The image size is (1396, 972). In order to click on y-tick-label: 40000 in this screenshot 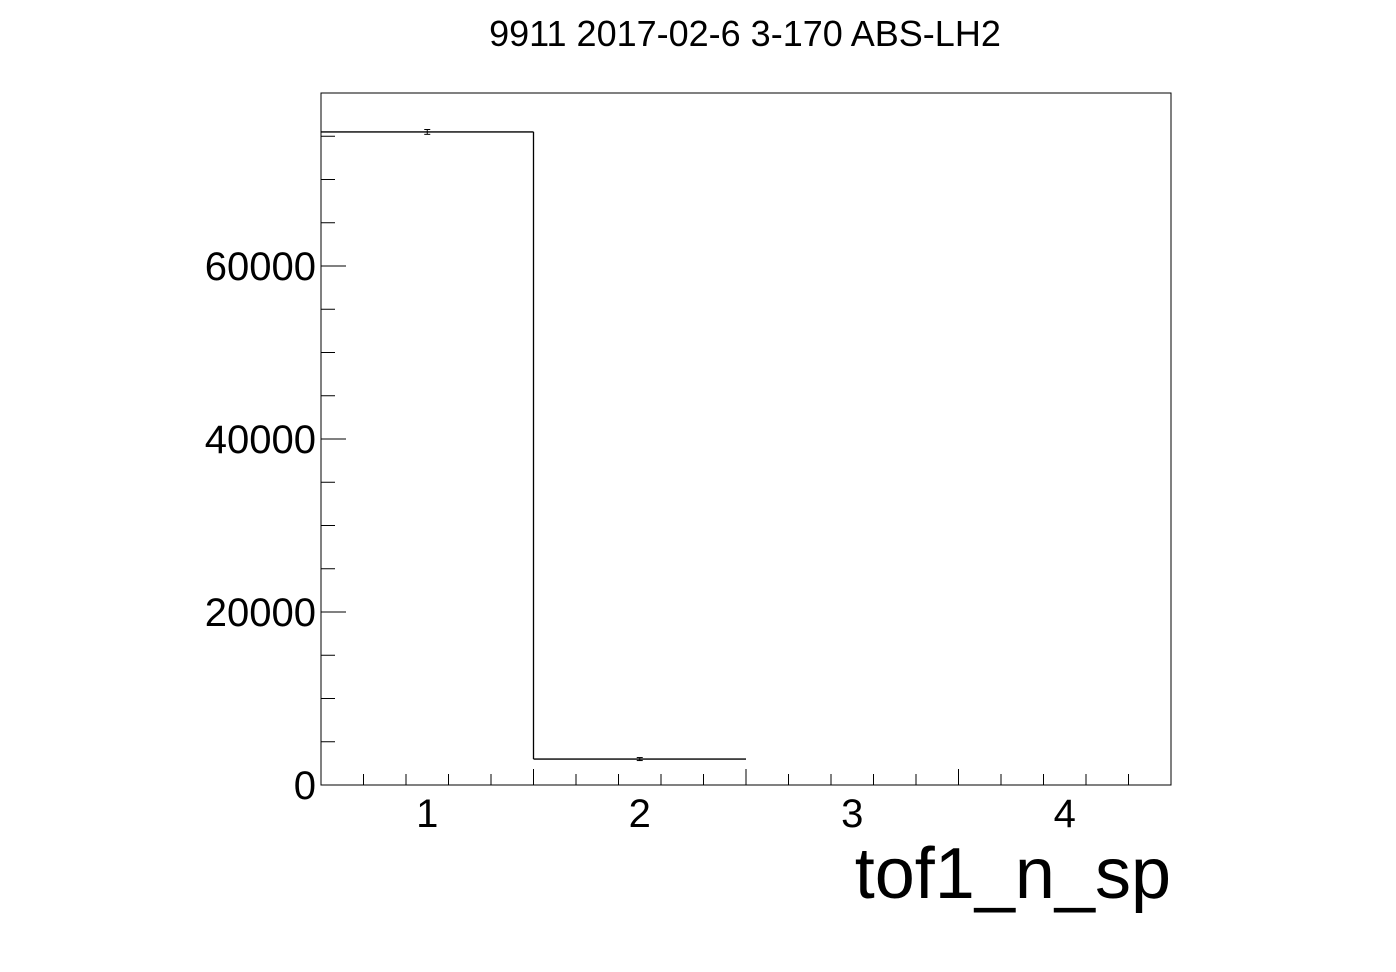, I will do `click(260, 440)`.